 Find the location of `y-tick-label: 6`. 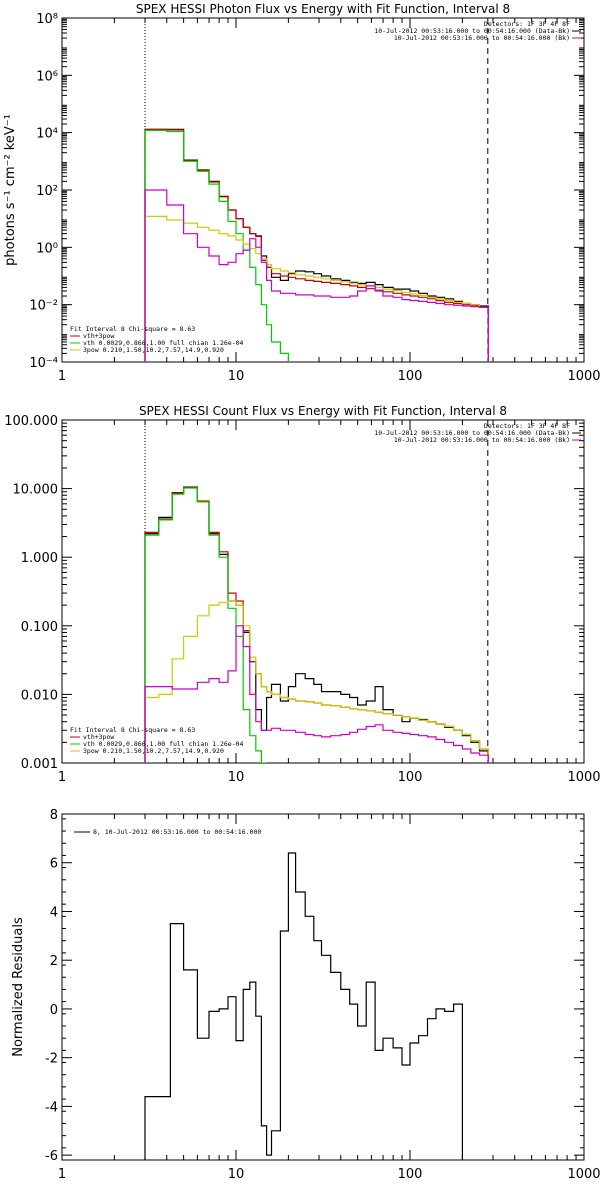

y-tick-label: 6 is located at coordinates (54, 864).